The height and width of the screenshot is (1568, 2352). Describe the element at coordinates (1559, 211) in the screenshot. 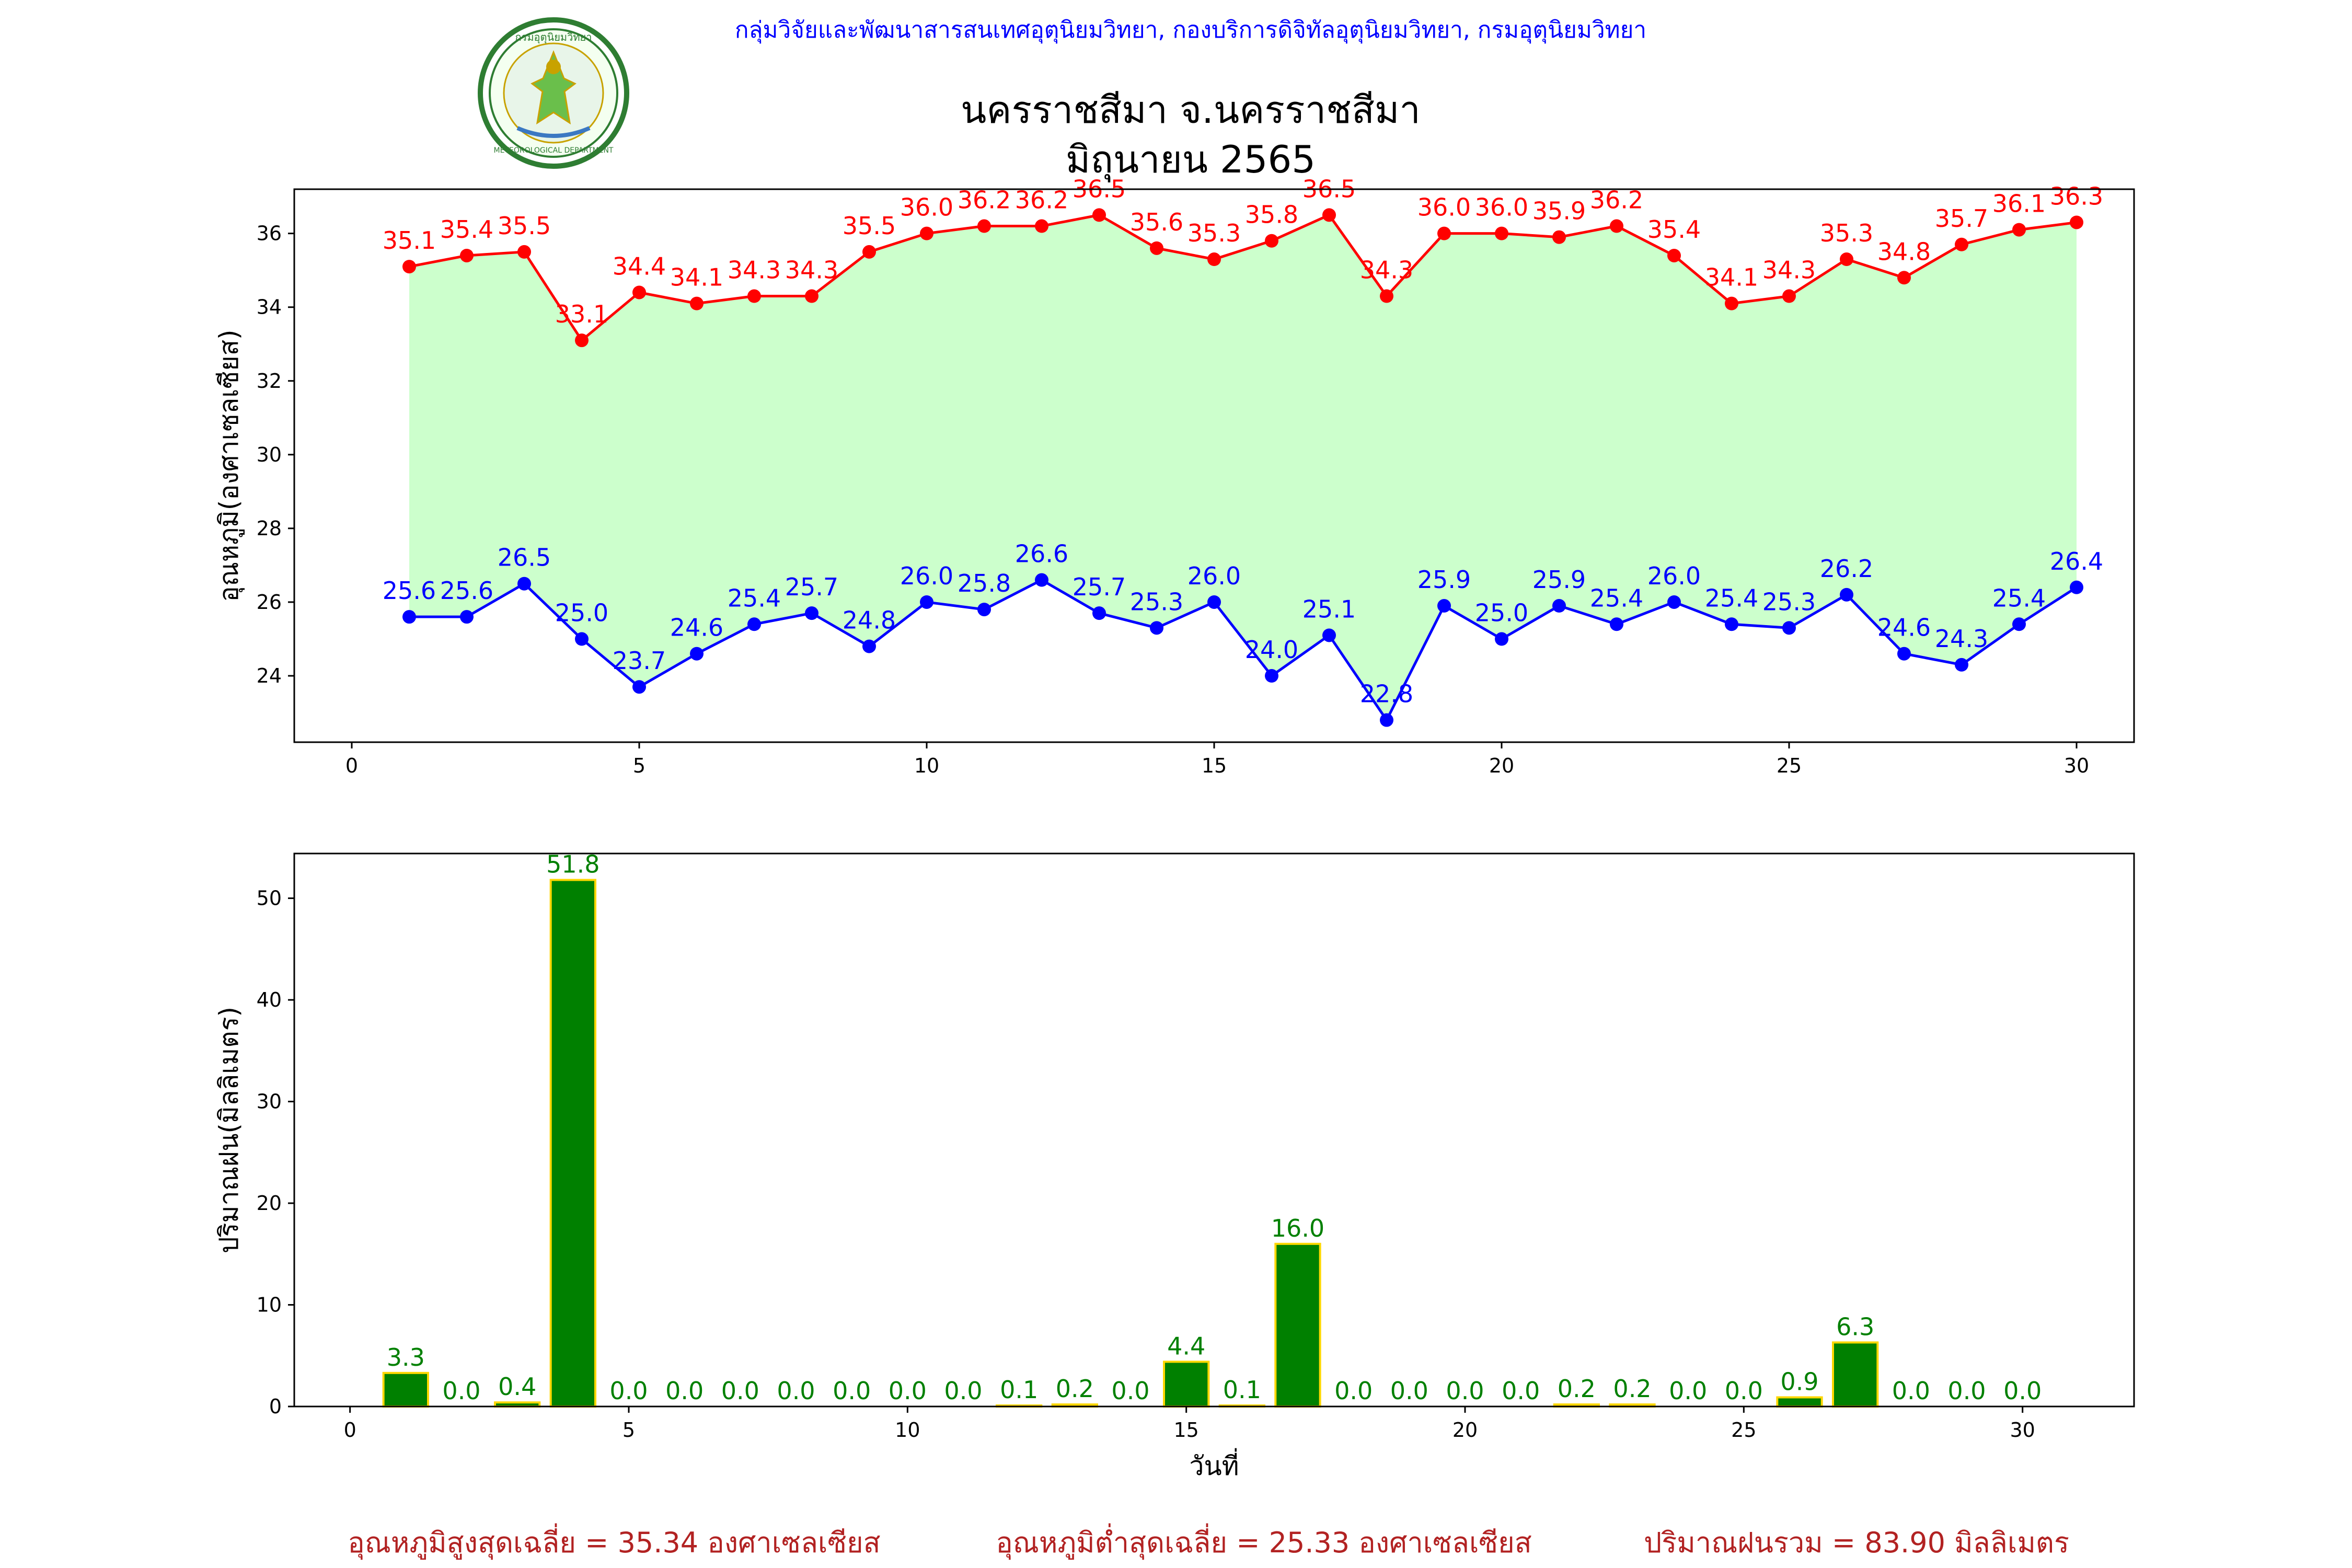

I see `max-temperature-label: 35.9` at that location.